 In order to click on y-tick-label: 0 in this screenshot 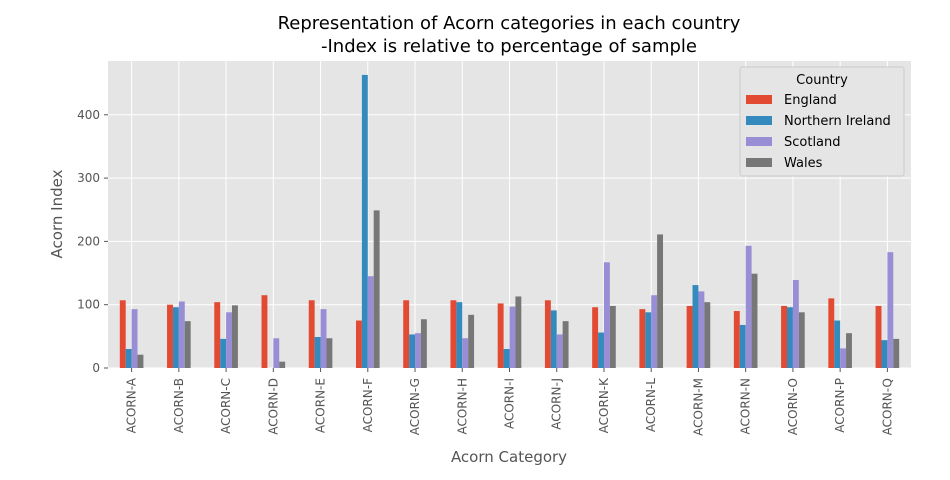, I will do `click(96, 368)`.